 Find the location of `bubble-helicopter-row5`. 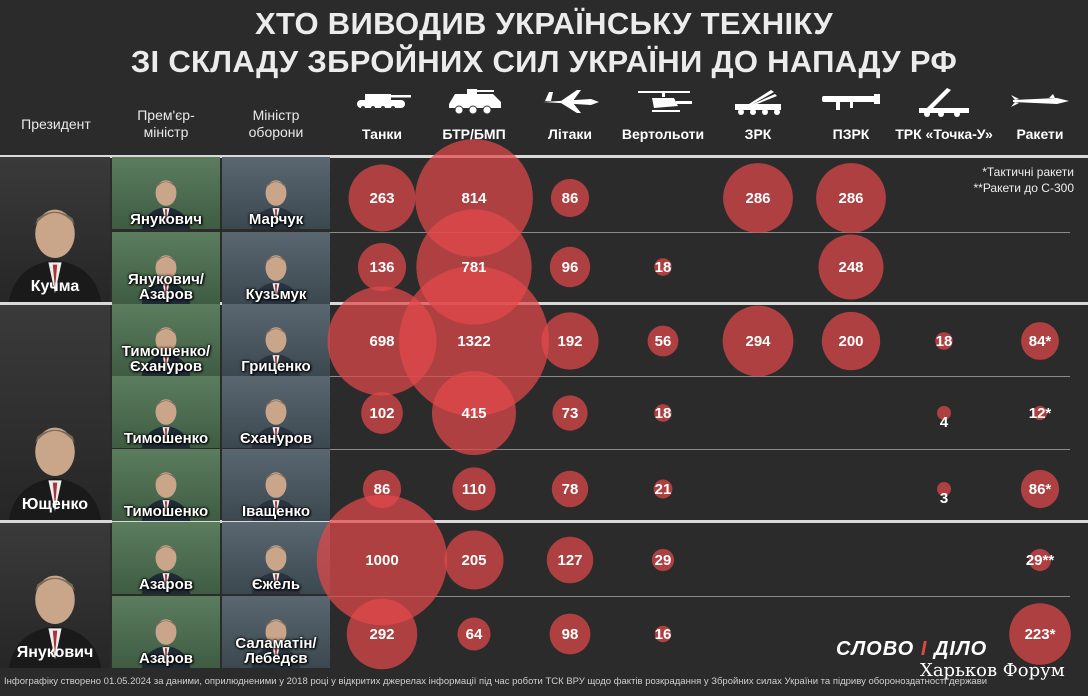

bubble-helicopter-row5 is located at coordinates (663, 560).